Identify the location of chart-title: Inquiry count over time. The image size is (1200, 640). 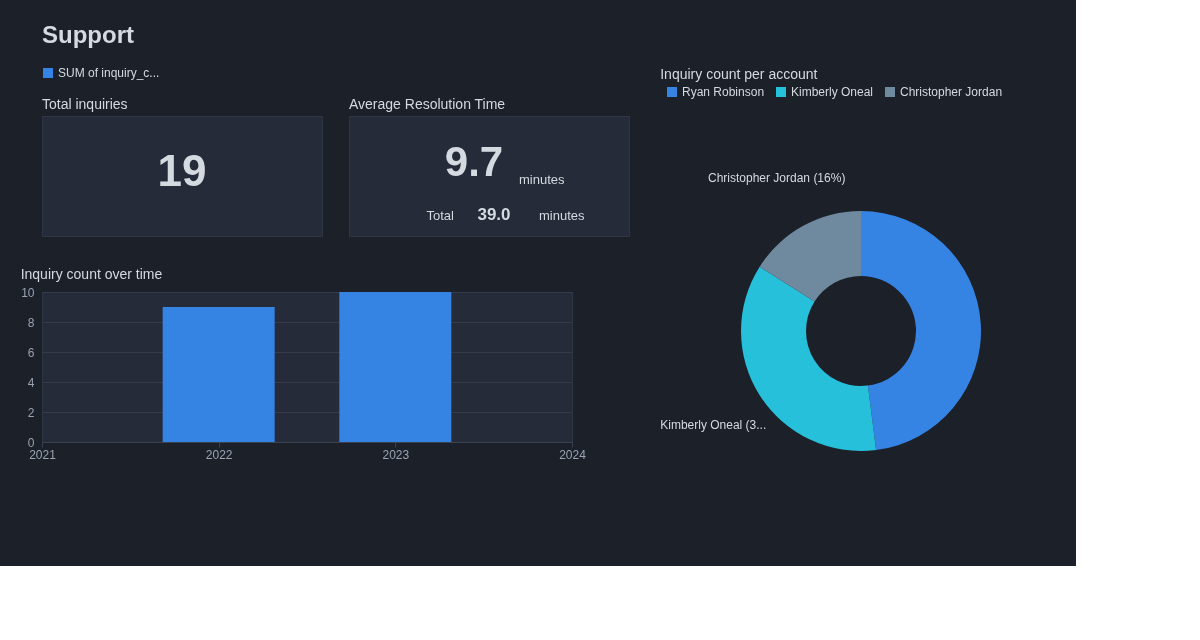
(91, 274).